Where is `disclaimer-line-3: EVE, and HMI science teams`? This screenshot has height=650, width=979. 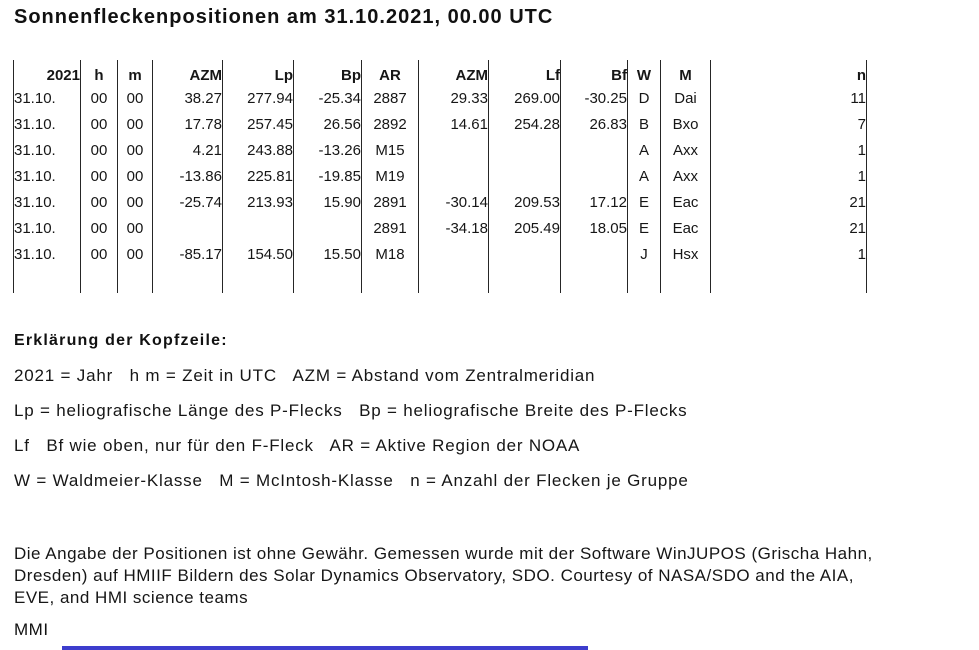
disclaimer-line-3: EVE, and HMI science teams is located at coordinates (131, 597).